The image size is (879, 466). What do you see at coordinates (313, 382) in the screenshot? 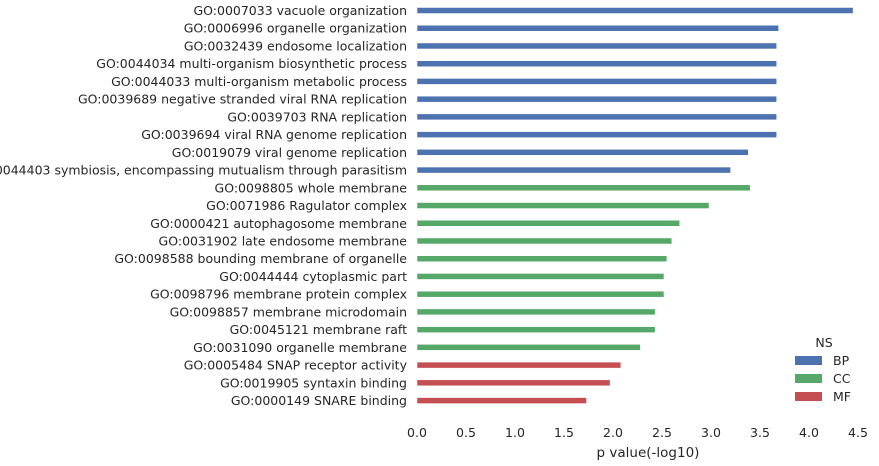
I see `y-tick-label: GO:0019905 syntaxin binding` at bounding box center [313, 382].